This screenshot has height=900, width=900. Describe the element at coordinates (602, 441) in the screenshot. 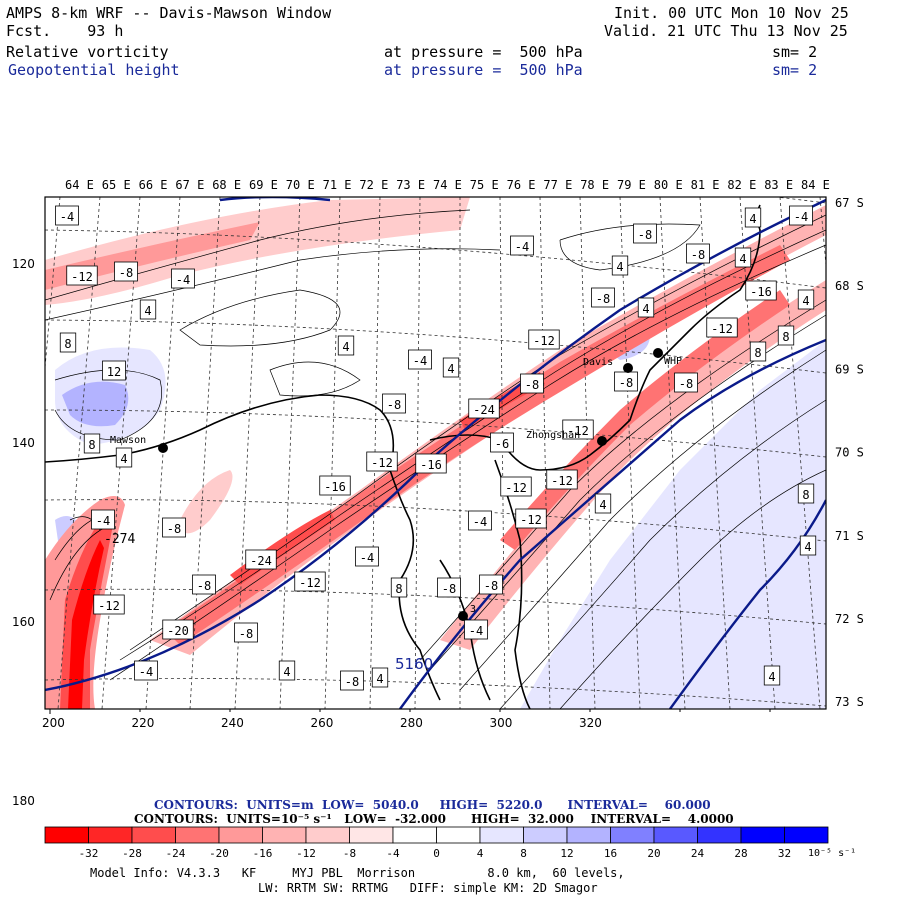

I see `station-zhongshan-dot` at that location.